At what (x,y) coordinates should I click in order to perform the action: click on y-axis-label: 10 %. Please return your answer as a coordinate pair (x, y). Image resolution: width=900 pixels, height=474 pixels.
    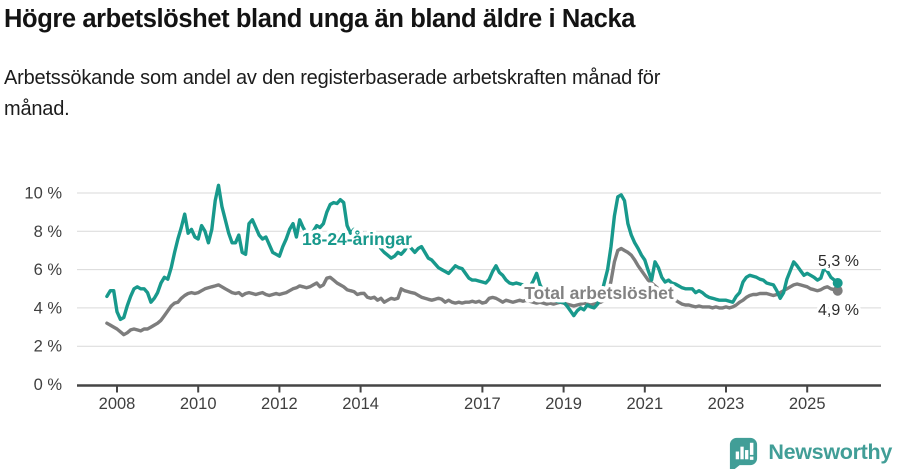
    Looking at the image, I should click on (43, 194).